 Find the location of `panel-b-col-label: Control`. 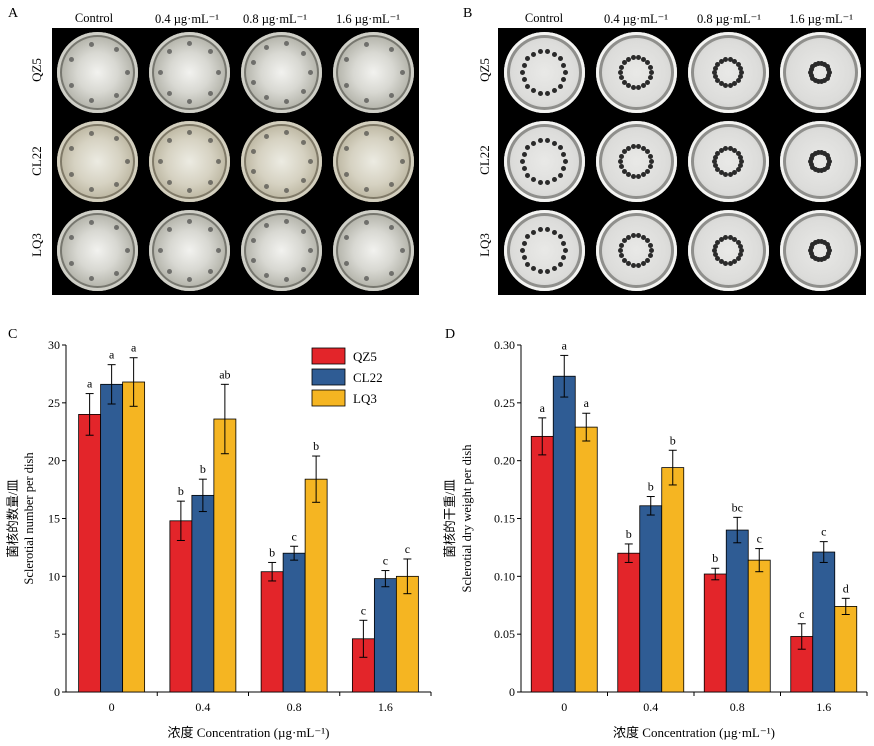

panel-b-col-label: Control is located at coordinates (544, 18).